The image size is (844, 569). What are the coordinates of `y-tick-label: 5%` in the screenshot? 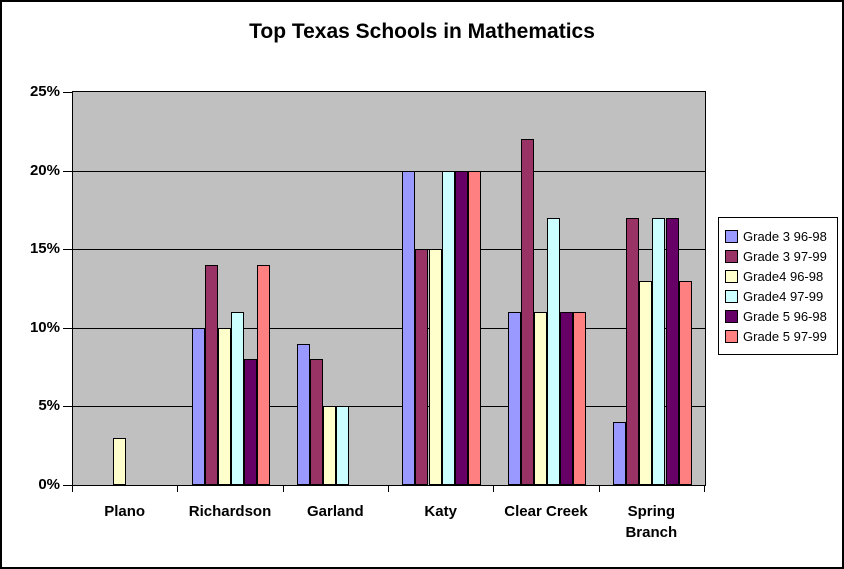 It's located at (49, 405).